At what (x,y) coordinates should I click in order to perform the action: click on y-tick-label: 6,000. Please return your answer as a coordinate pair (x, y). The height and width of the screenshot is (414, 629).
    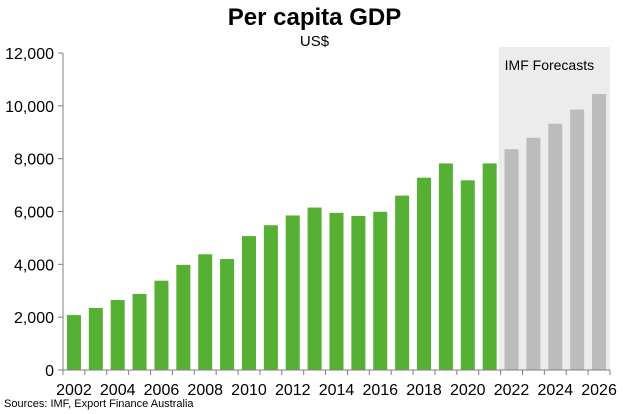
    Looking at the image, I should click on (34, 213).